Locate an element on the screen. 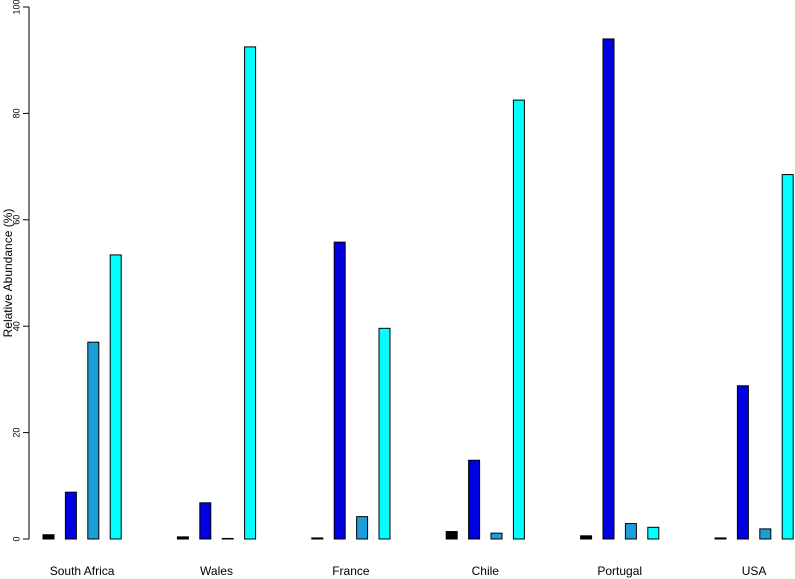 Image resolution: width=795 pixels, height=579 pixels. x-tick-label: Wales is located at coordinates (216, 571).